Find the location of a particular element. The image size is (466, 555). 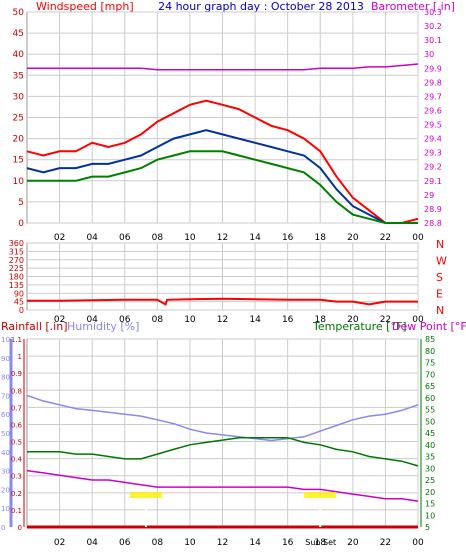

humidity-tick-label: 40 is located at coordinates (5, 453).